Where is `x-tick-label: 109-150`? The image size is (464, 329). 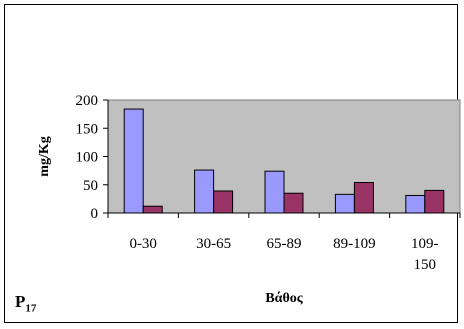
x-tick-label: 109-150 is located at coordinates (425, 254).